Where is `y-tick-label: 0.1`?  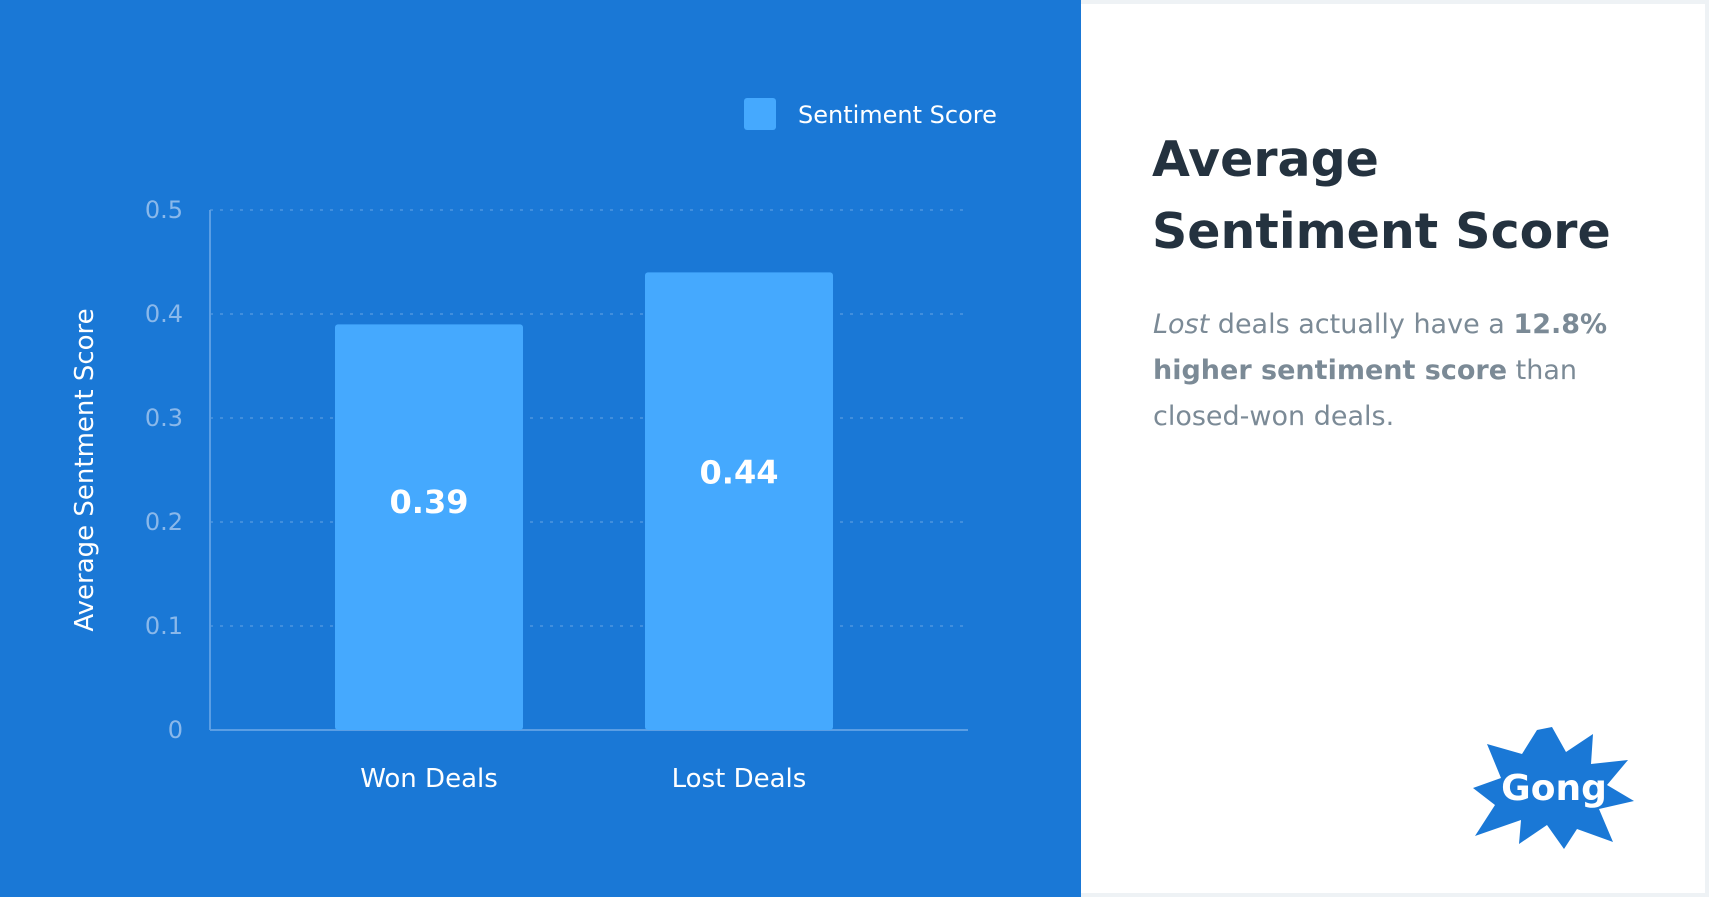
y-tick-label: 0.1 is located at coordinates (164, 626).